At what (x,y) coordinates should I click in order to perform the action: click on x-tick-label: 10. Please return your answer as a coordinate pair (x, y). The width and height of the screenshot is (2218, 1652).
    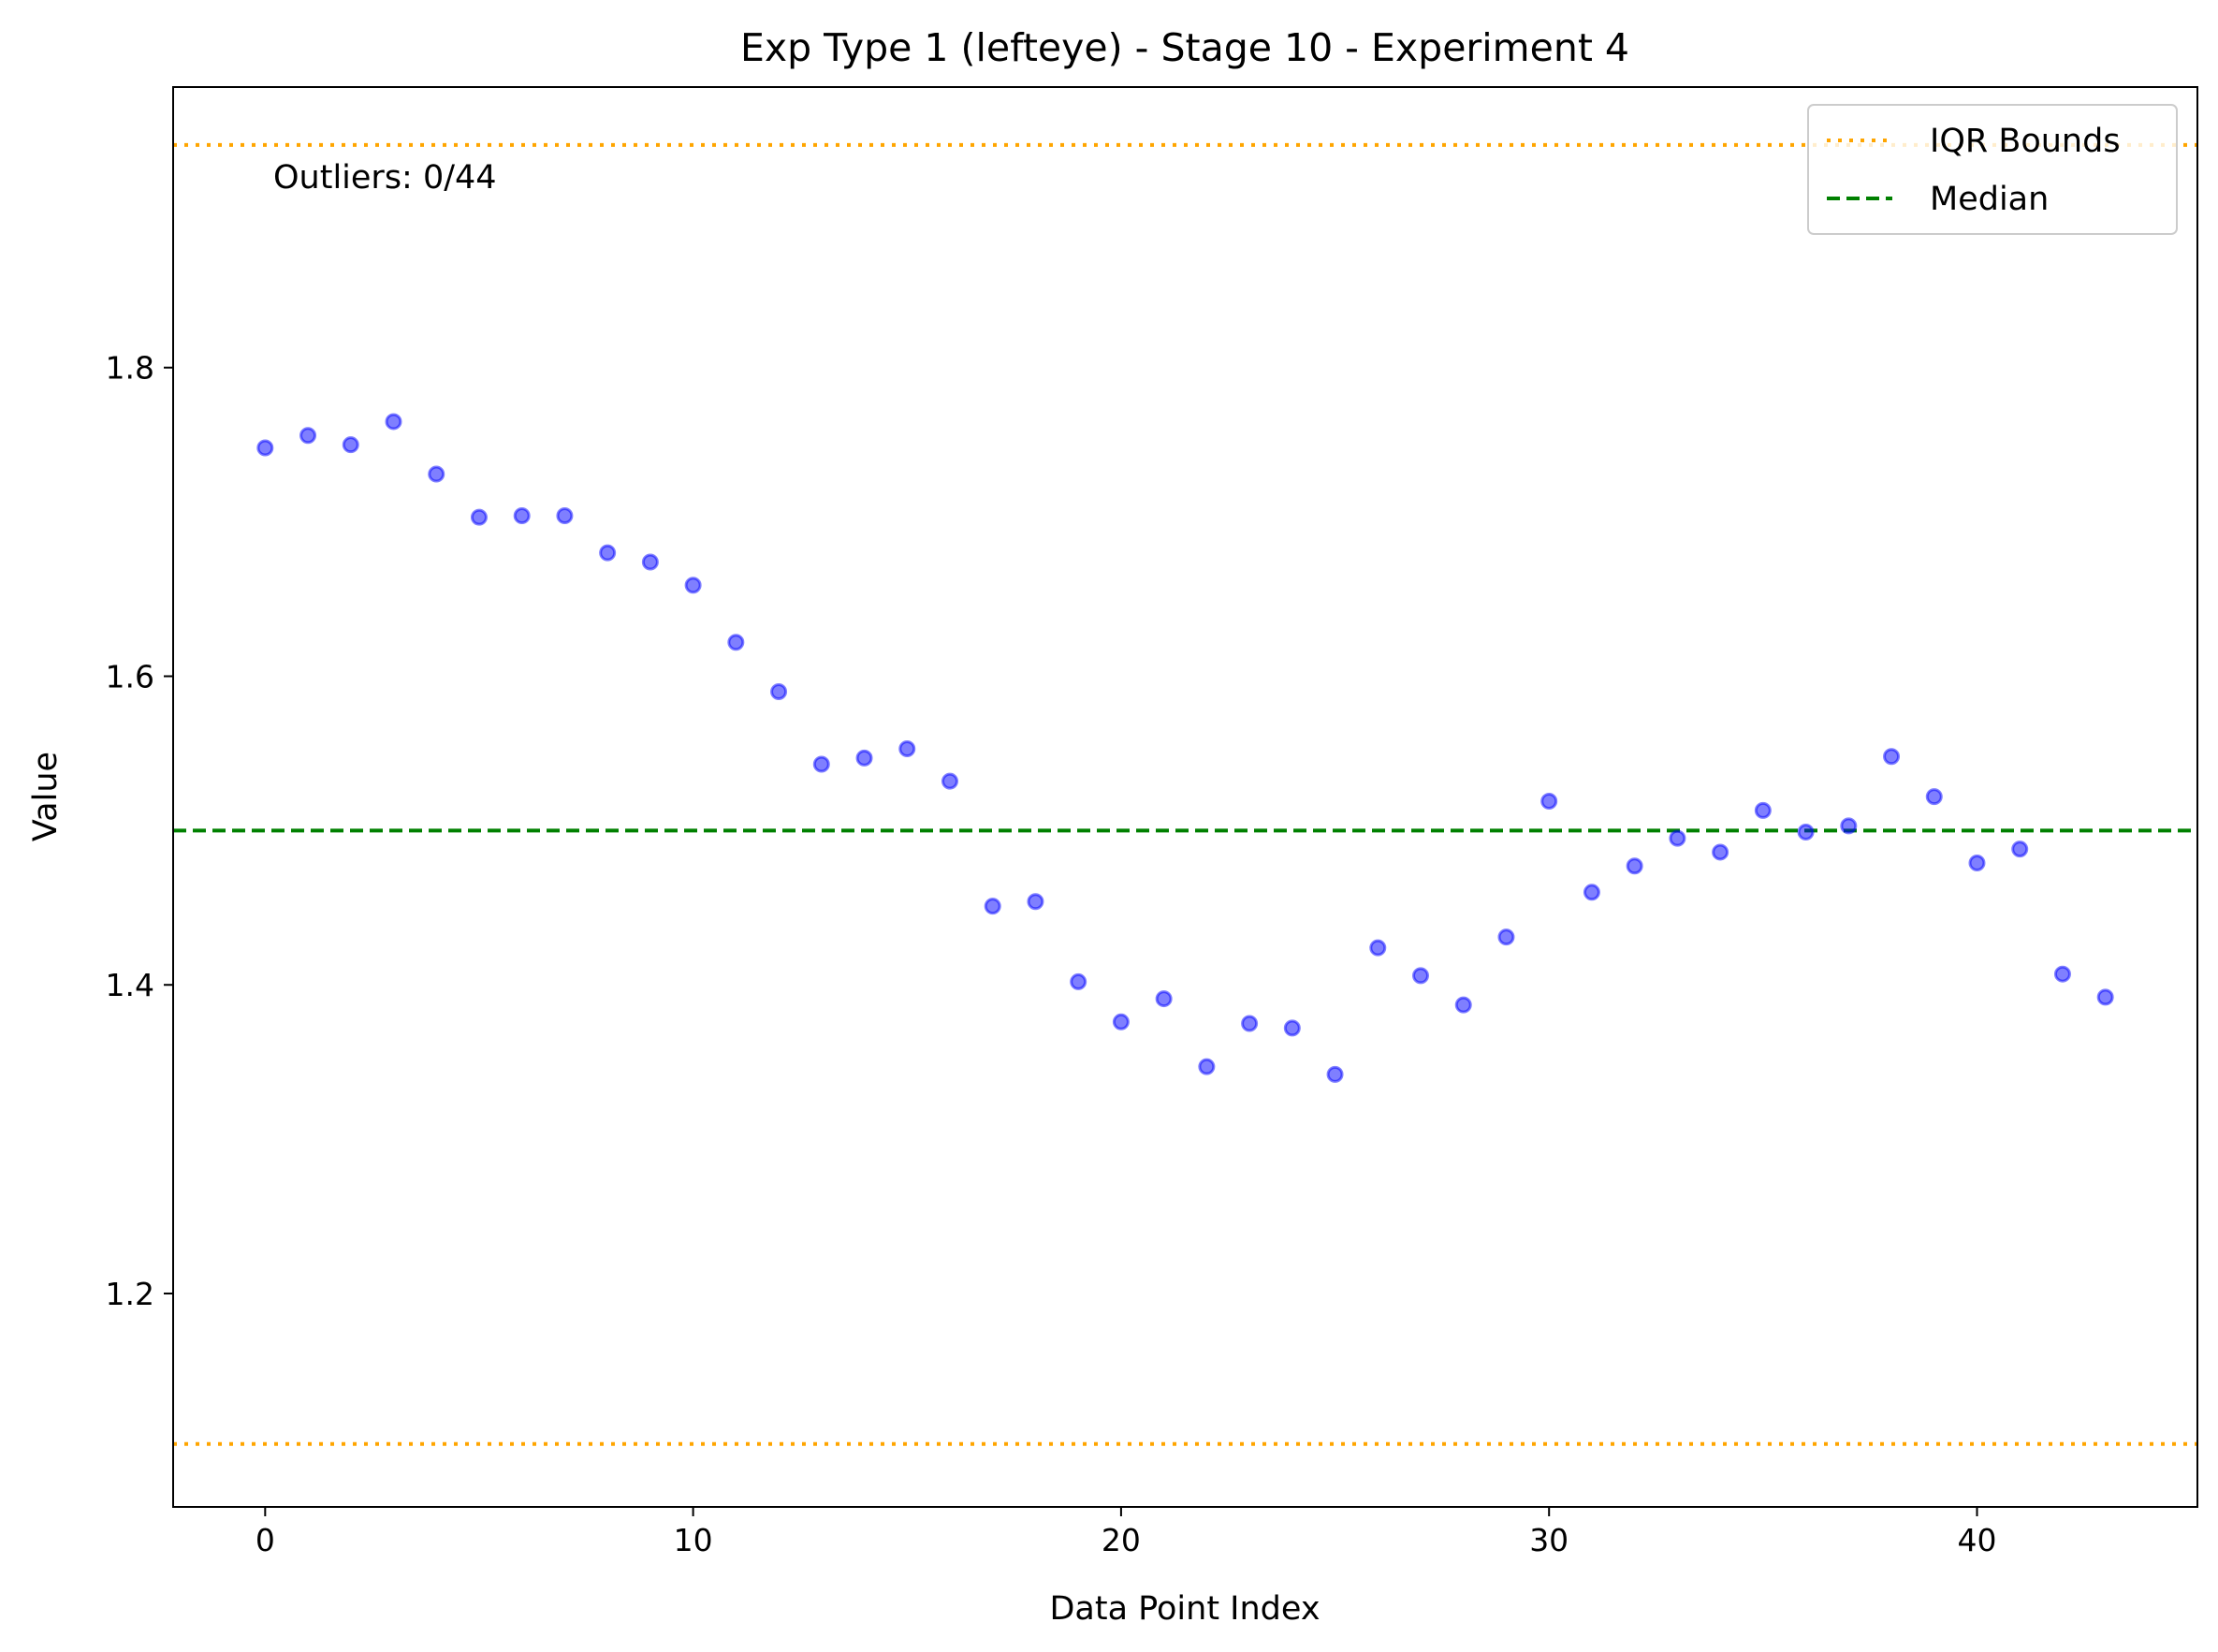
    Looking at the image, I should click on (694, 1540).